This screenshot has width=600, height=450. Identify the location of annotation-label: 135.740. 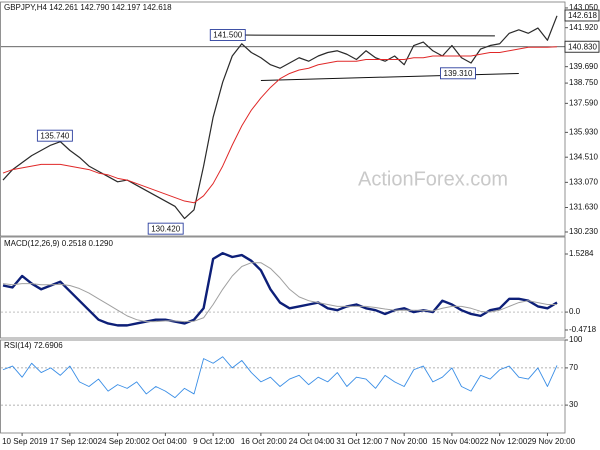
(54, 135).